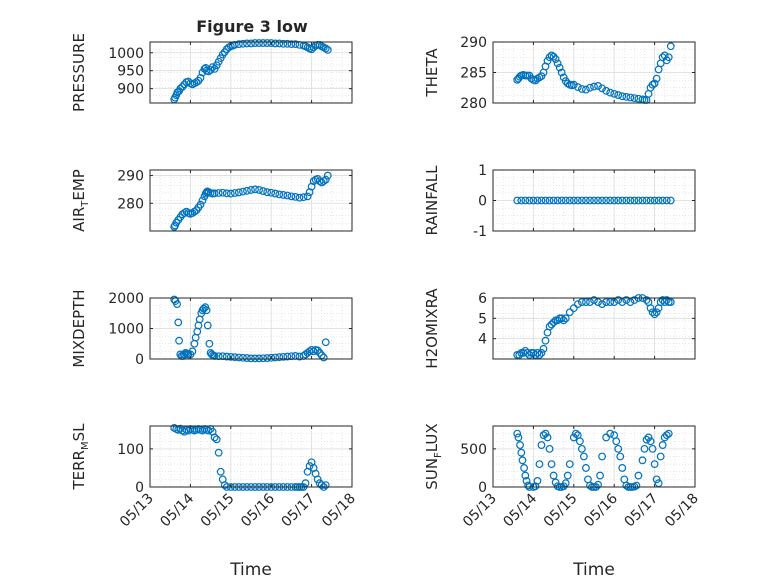  Describe the element at coordinates (473, 104) in the screenshot. I see `y-tick-label: 280` at that location.